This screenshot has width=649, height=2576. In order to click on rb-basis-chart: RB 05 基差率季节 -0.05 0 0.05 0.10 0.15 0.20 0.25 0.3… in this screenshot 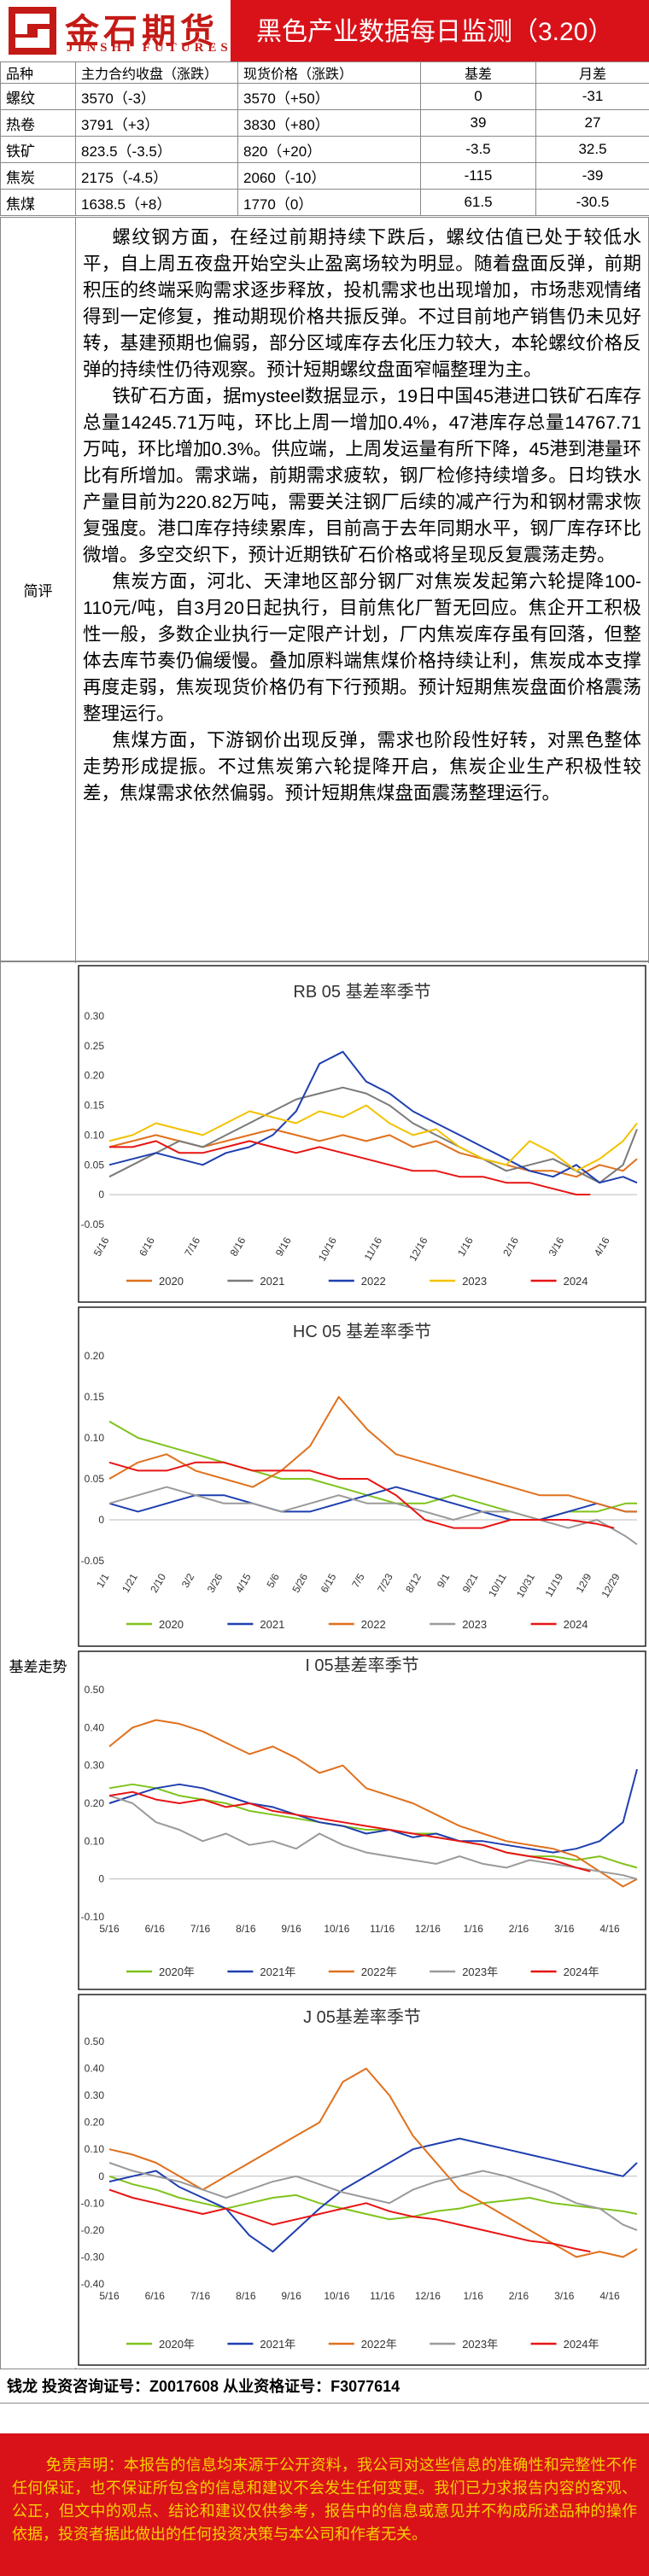, I will do `click(362, 1134)`.